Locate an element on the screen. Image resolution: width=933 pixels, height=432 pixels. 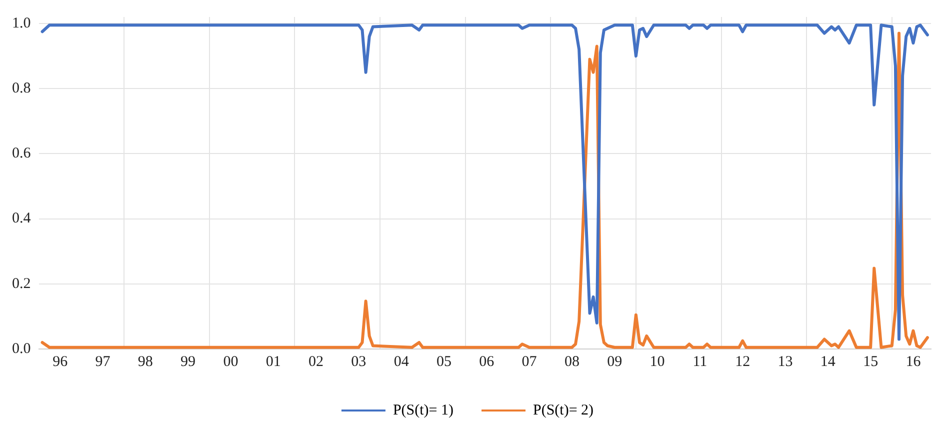
x-tick-label: 96 is located at coordinates (60, 362).